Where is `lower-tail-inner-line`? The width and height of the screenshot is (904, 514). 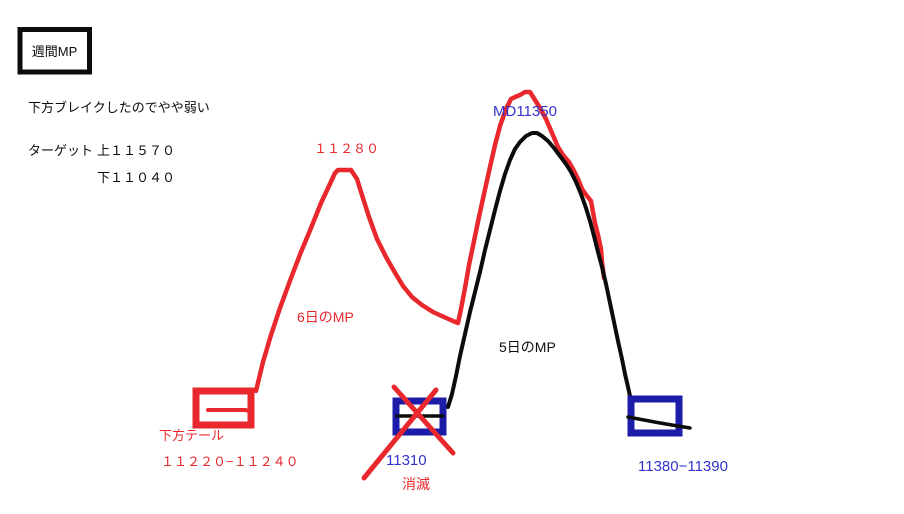 lower-tail-inner-line is located at coordinates (230, 412).